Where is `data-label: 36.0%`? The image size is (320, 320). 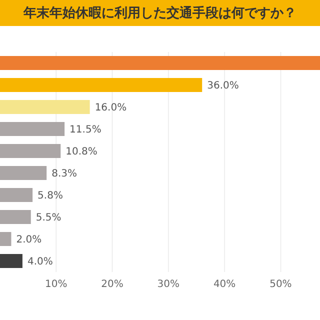
data-label: 36.0% is located at coordinates (223, 86).